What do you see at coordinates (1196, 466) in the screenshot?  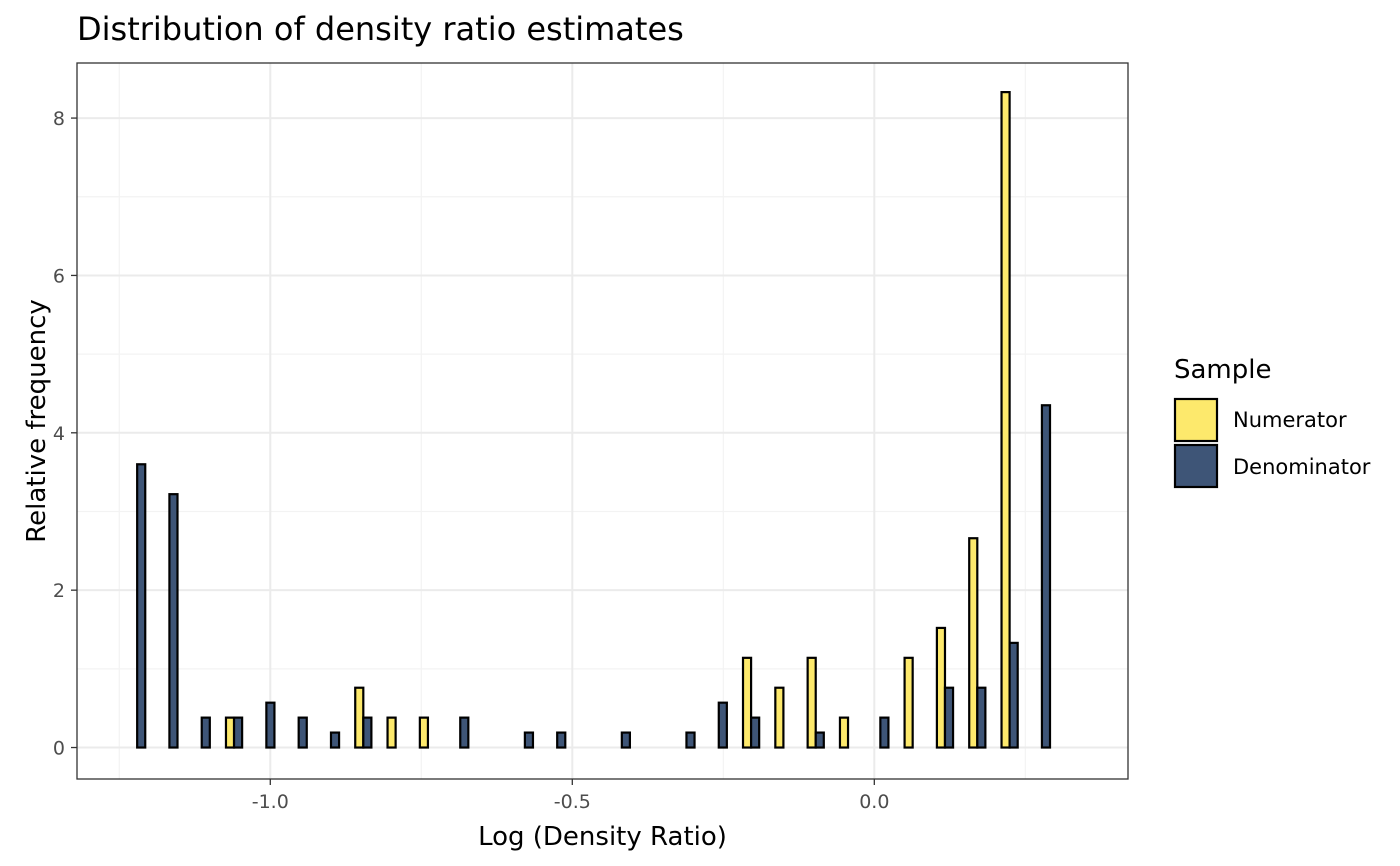 I see `legend-key-denominator` at bounding box center [1196, 466].